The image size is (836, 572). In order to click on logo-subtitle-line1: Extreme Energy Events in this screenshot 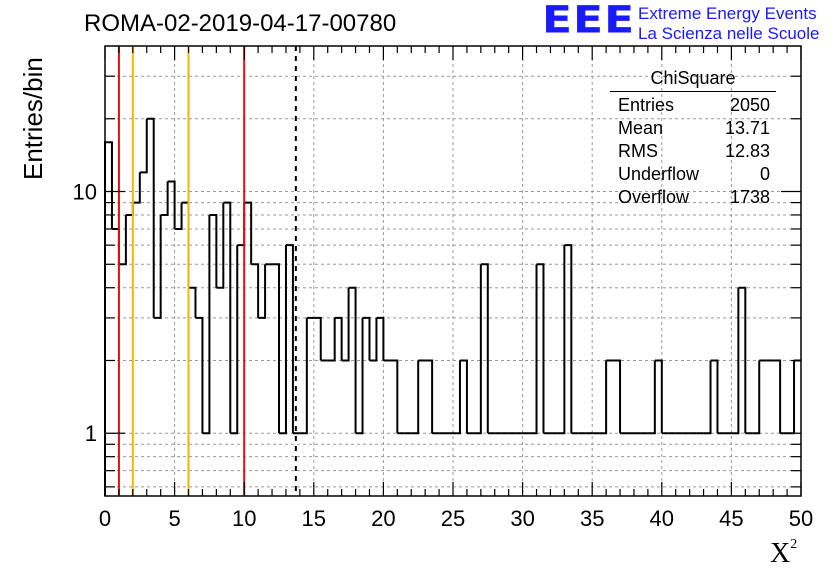, I will do `click(727, 13)`.